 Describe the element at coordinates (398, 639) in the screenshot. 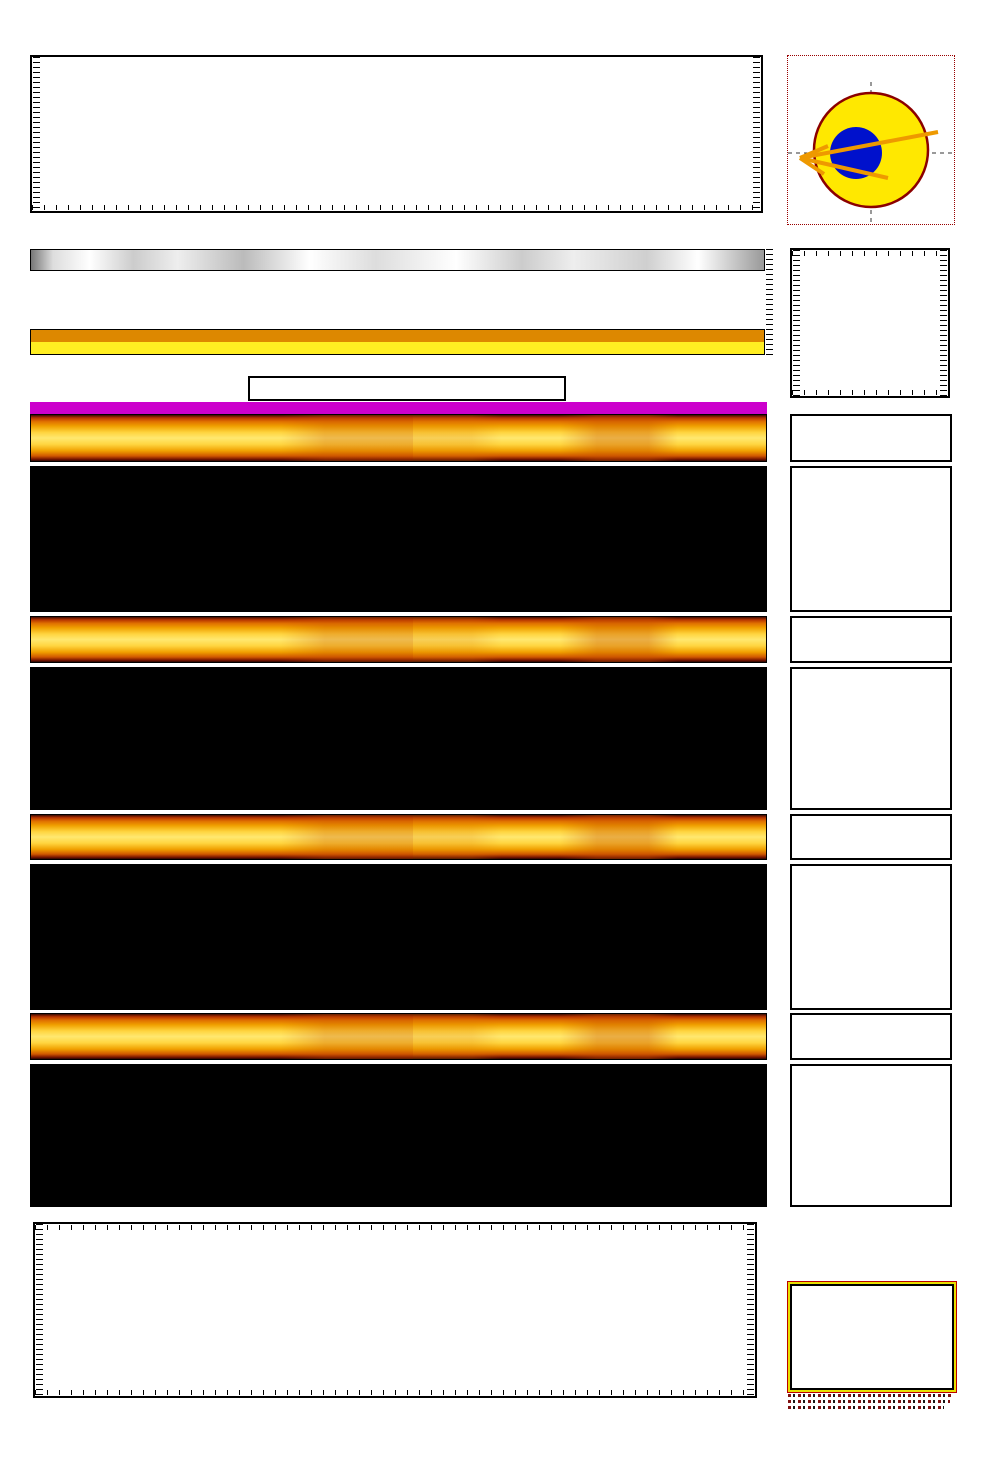

I see `spectrogram-3-overview` at that location.